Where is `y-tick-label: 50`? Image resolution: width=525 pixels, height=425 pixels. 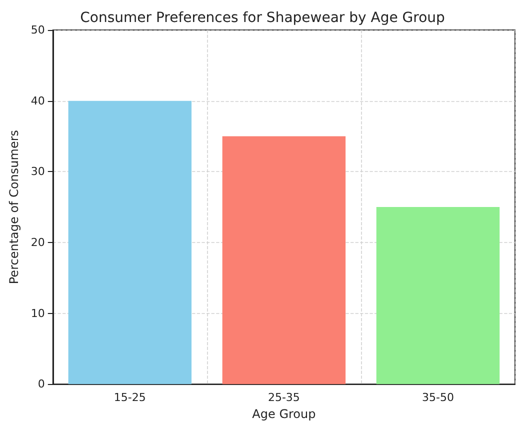 y-tick-label: 50 is located at coordinates (37, 30).